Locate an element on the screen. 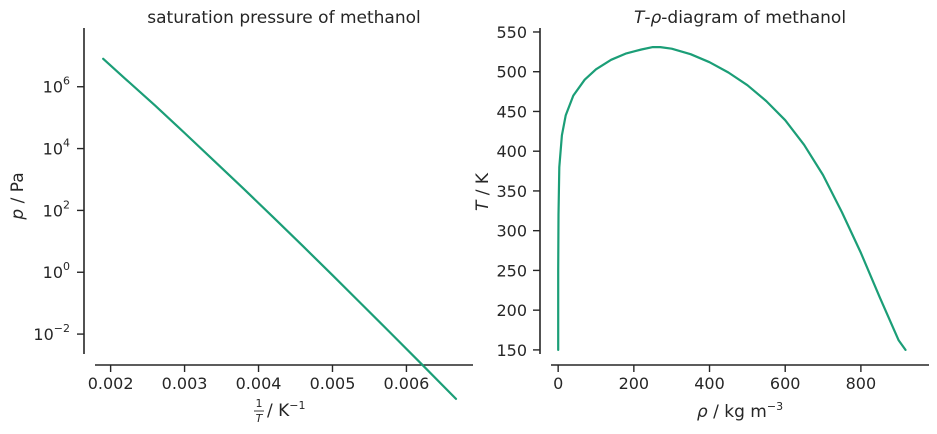 This screenshot has height=434, width=937. y-tick-label: 150 is located at coordinates (511, 350).